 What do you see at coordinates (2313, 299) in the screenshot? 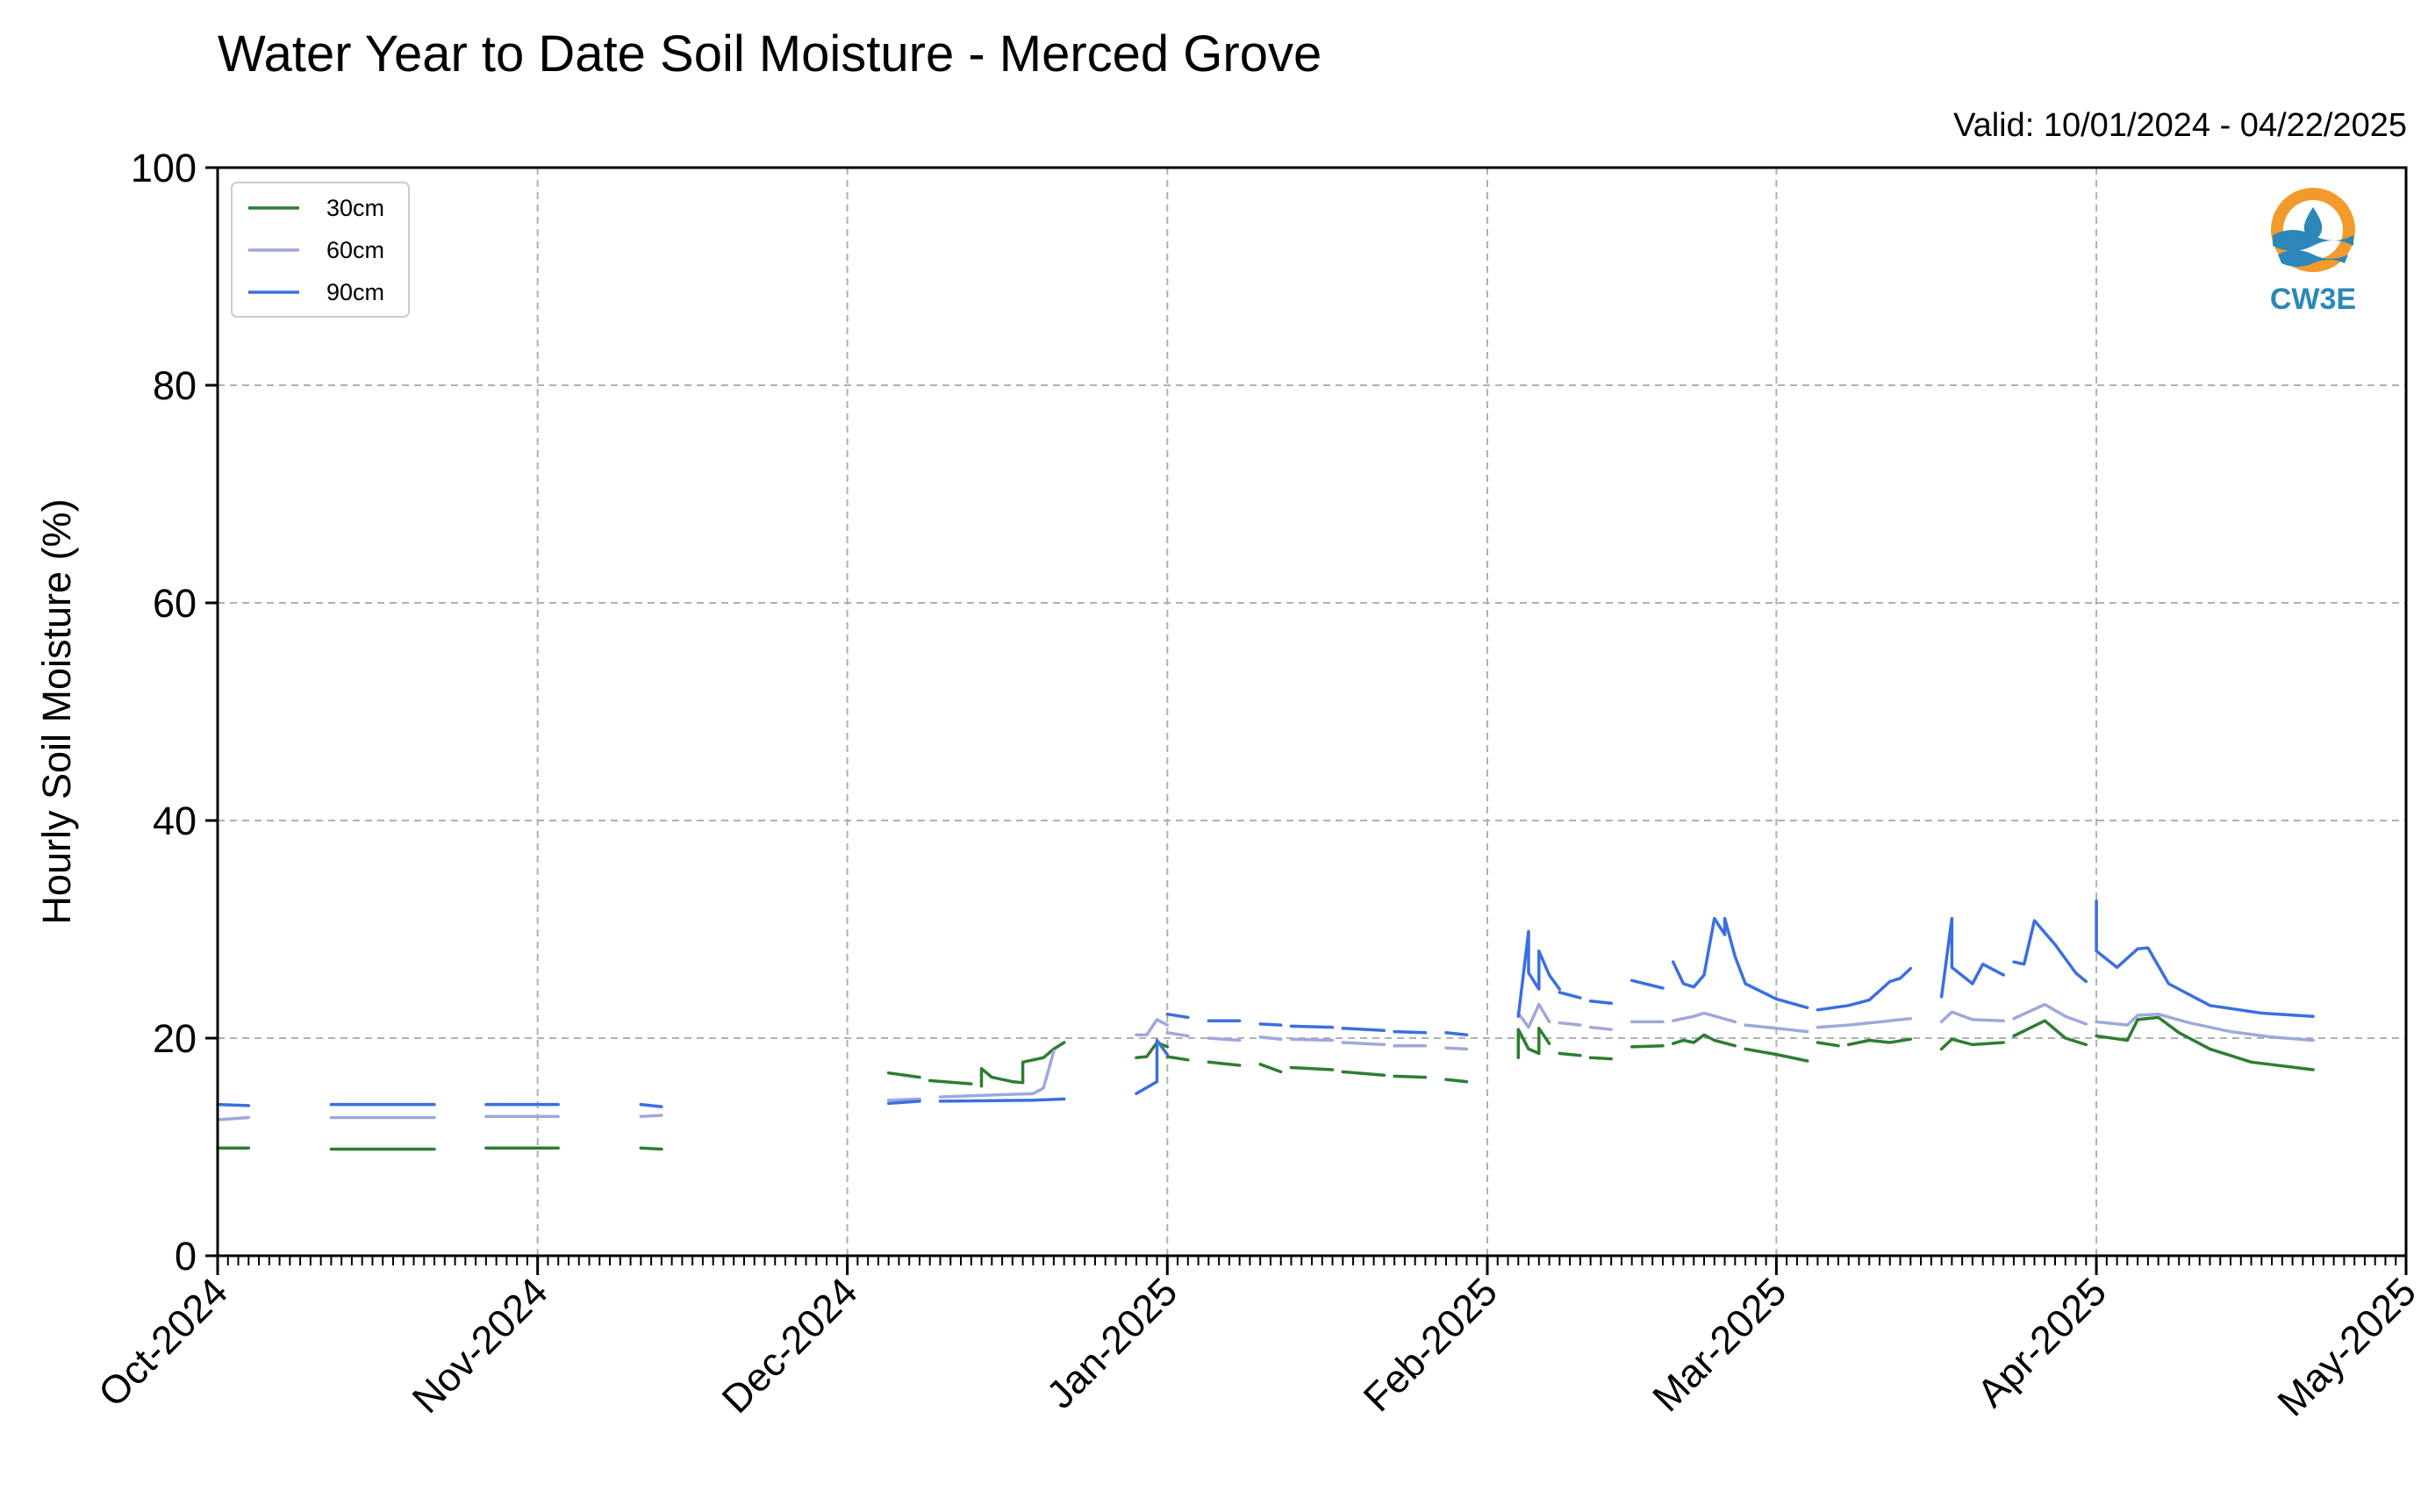
I see `logo-text: CW3E` at bounding box center [2313, 299].